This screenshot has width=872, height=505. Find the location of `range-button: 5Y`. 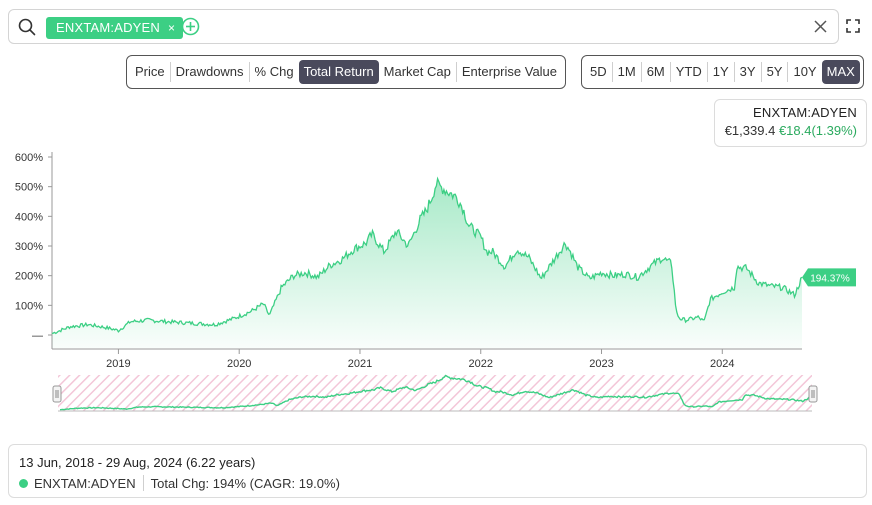

range-button: 5Y is located at coordinates (774, 71).